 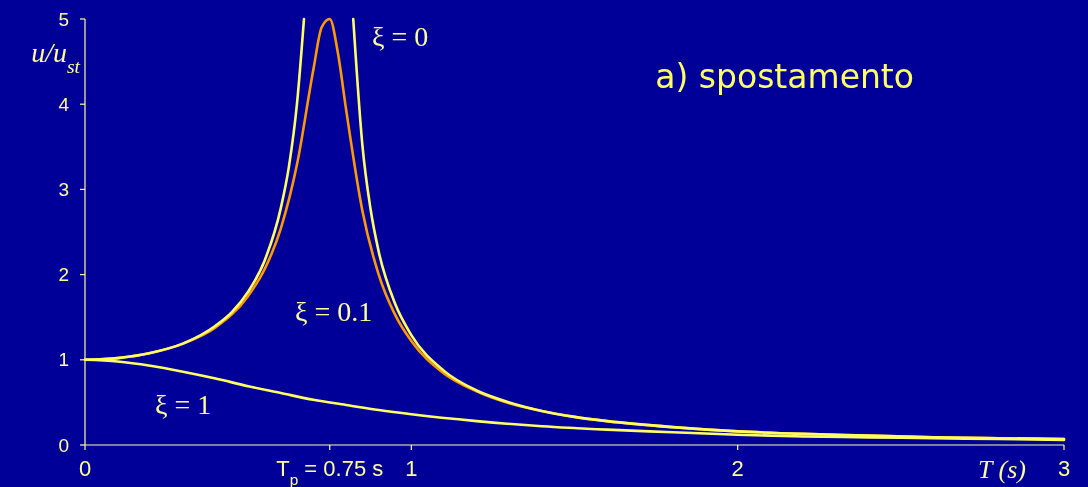 What do you see at coordinates (64, 104) in the screenshot?
I see `y-tick-label: 4` at bounding box center [64, 104].